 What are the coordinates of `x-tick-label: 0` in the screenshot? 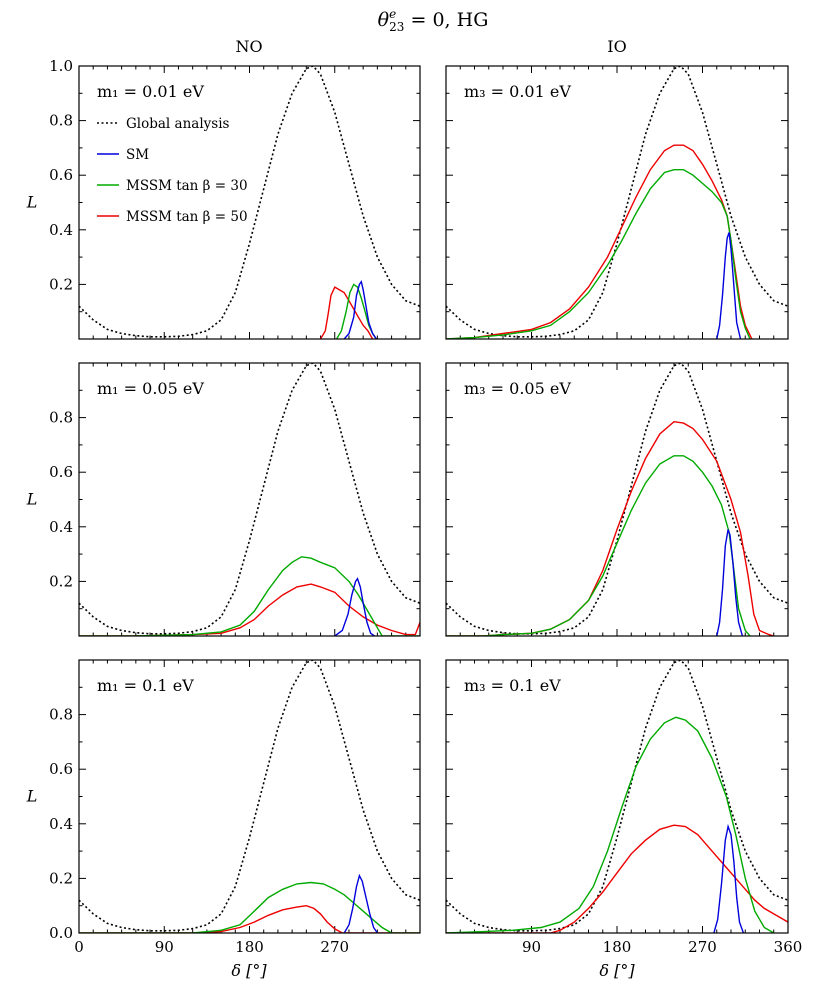 It's located at (79, 947).